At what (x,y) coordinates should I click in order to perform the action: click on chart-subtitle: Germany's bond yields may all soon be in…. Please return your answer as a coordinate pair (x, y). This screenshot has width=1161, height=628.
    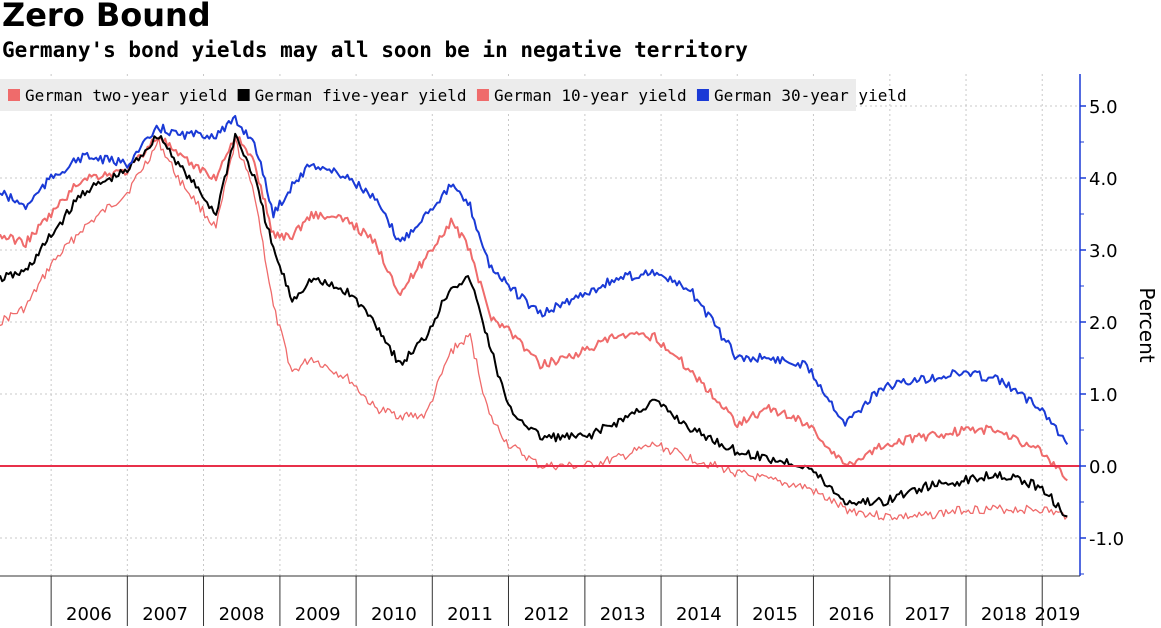
    Looking at the image, I should click on (375, 50).